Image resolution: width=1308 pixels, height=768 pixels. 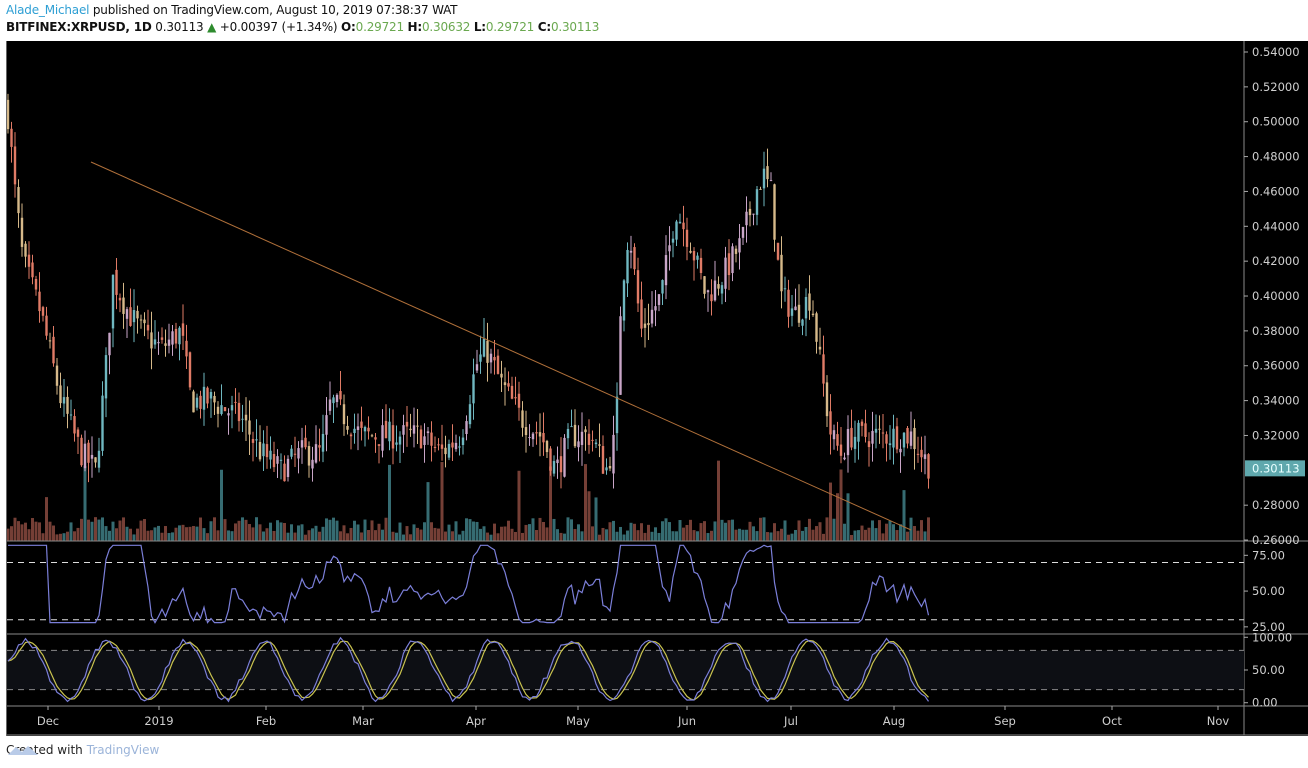 What do you see at coordinates (123, 750) in the screenshot?
I see `tradingview-brand: TradingView` at bounding box center [123, 750].